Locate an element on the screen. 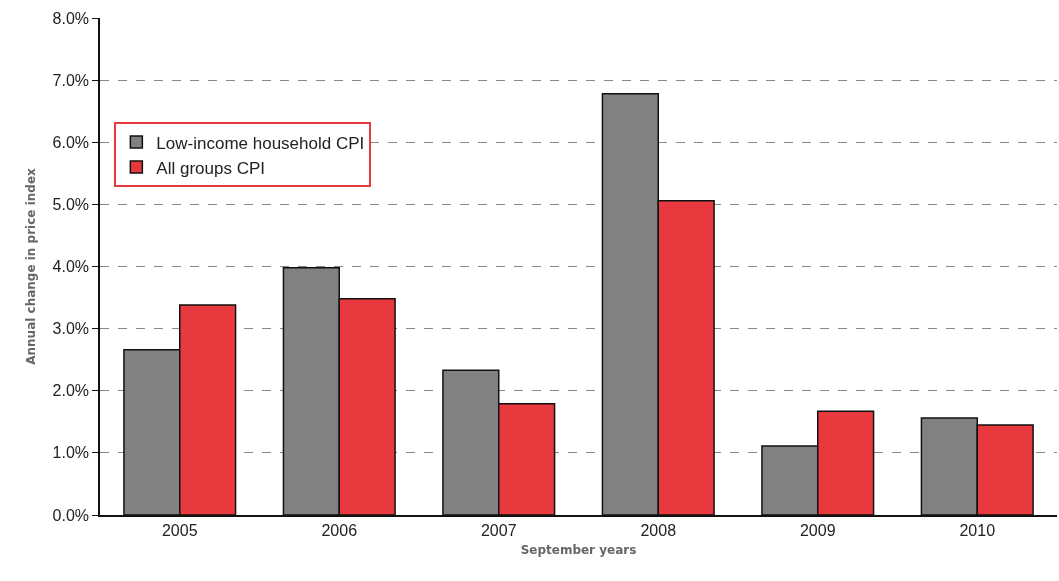 This screenshot has width=1059, height=581. x-tick-label: 2005 is located at coordinates (179, 530).